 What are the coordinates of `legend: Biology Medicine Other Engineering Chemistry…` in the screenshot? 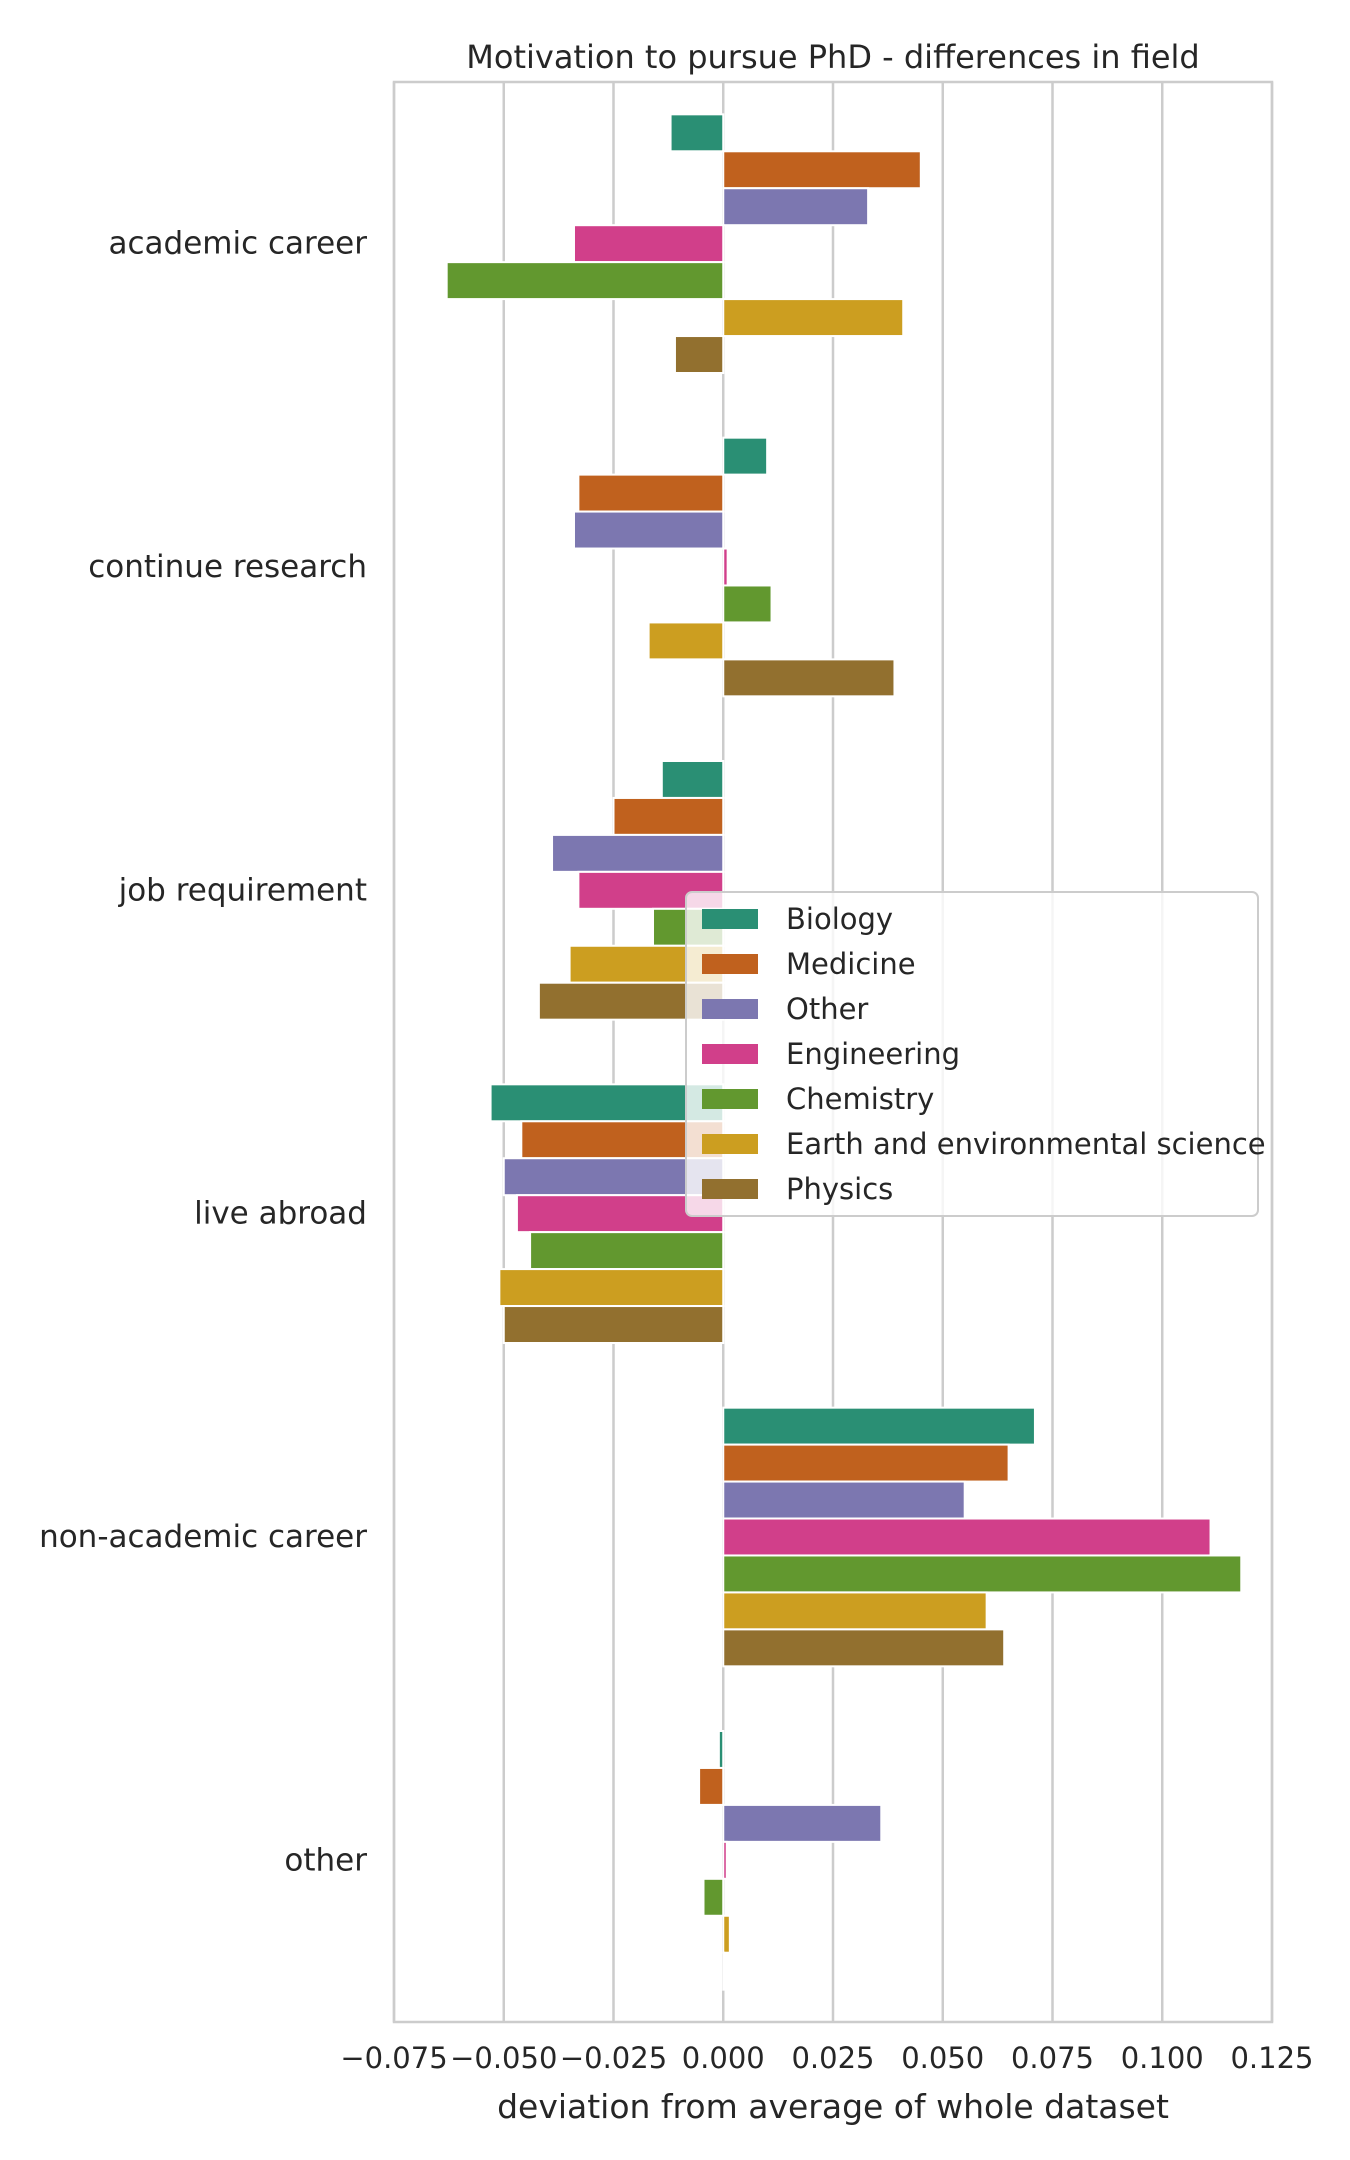 It's located at (975, 1054).